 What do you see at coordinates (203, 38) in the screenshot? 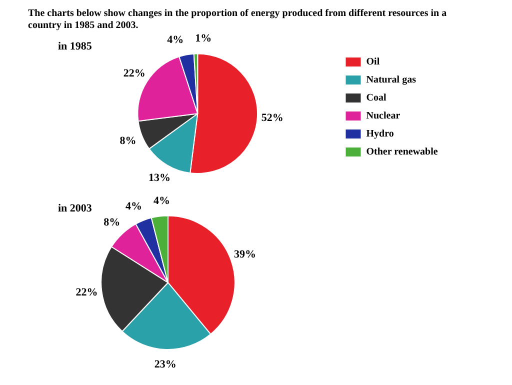
I see `data-label: 1%` at bounding box center [203, 38].